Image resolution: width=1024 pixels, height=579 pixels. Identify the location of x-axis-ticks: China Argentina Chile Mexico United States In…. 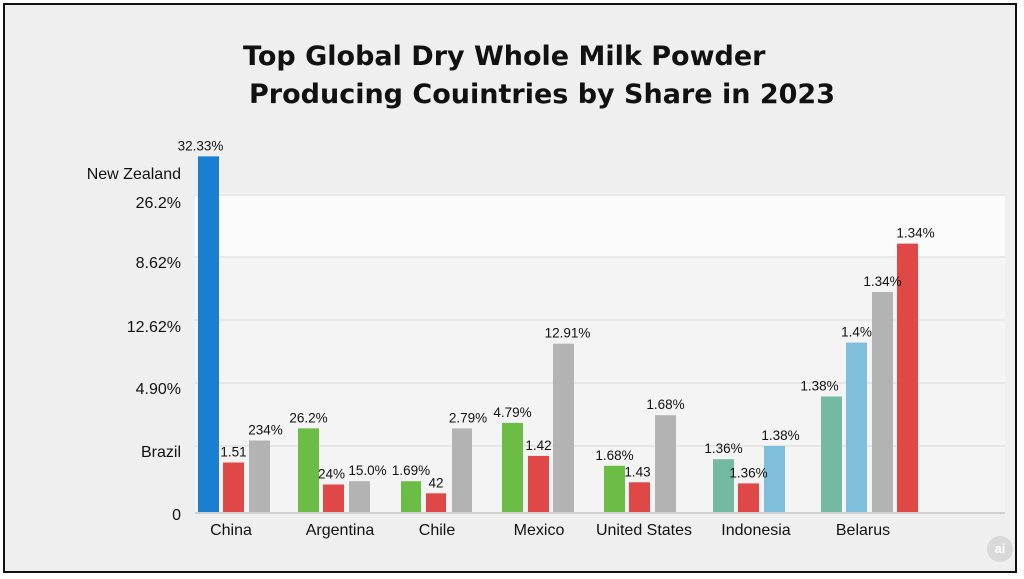
(550, 530).